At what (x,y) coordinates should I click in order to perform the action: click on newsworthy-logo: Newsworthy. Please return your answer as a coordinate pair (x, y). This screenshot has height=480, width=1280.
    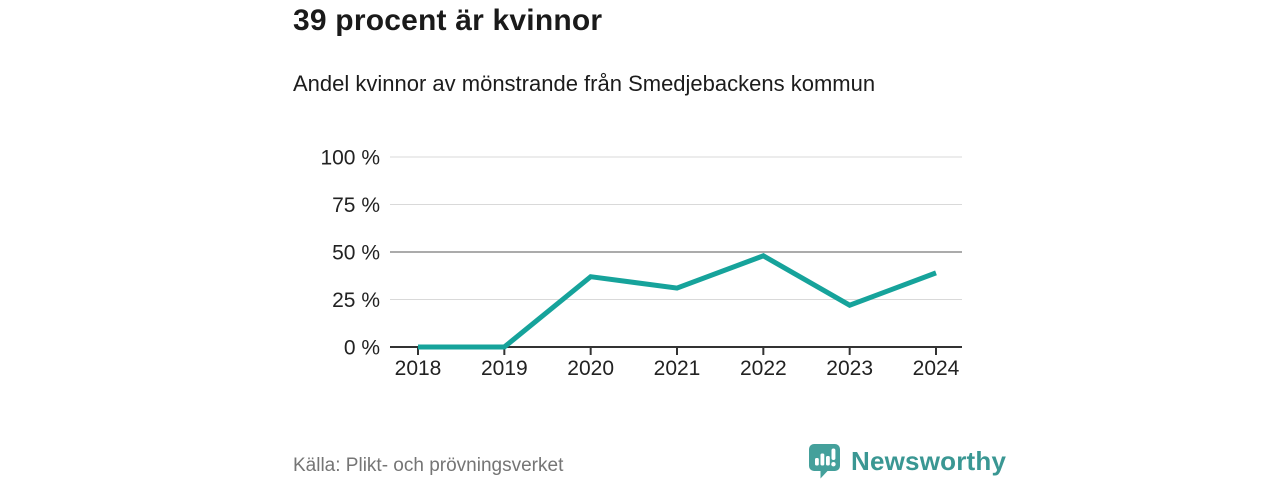
    Looking at the image, I should click on (907, 461).